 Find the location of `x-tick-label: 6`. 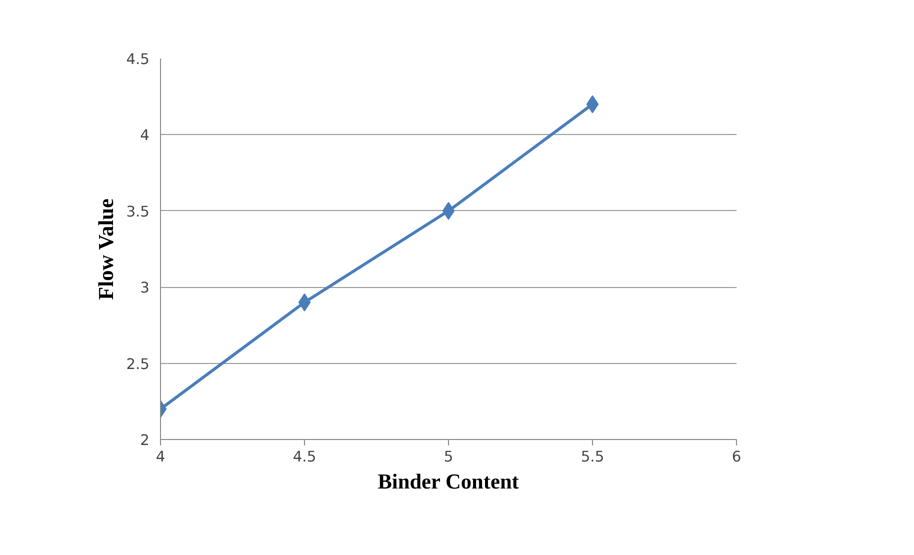

x-tick-label: 6 is located at coordinates (737, 457).